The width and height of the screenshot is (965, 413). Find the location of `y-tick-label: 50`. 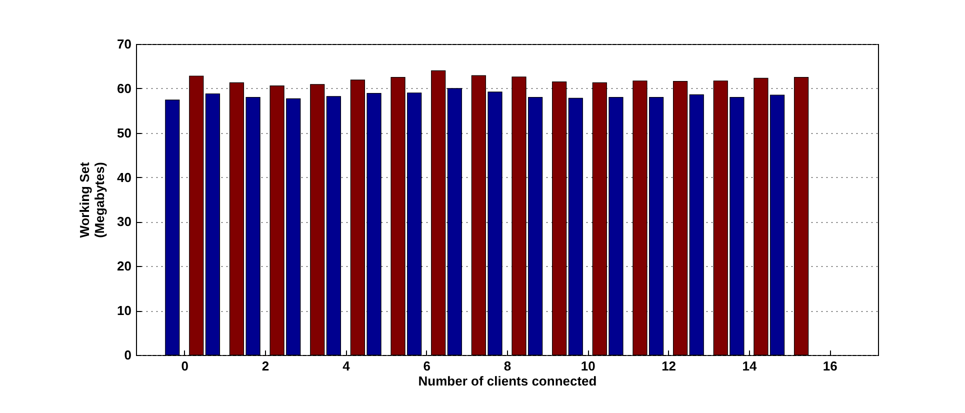

y-tick-label: 50 is located at coordinates (124, 132).